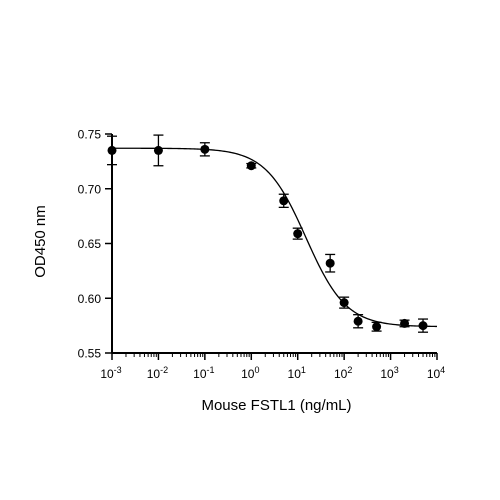  I want to click on x-tick-label: 10⁻¹, so click(203, 373).